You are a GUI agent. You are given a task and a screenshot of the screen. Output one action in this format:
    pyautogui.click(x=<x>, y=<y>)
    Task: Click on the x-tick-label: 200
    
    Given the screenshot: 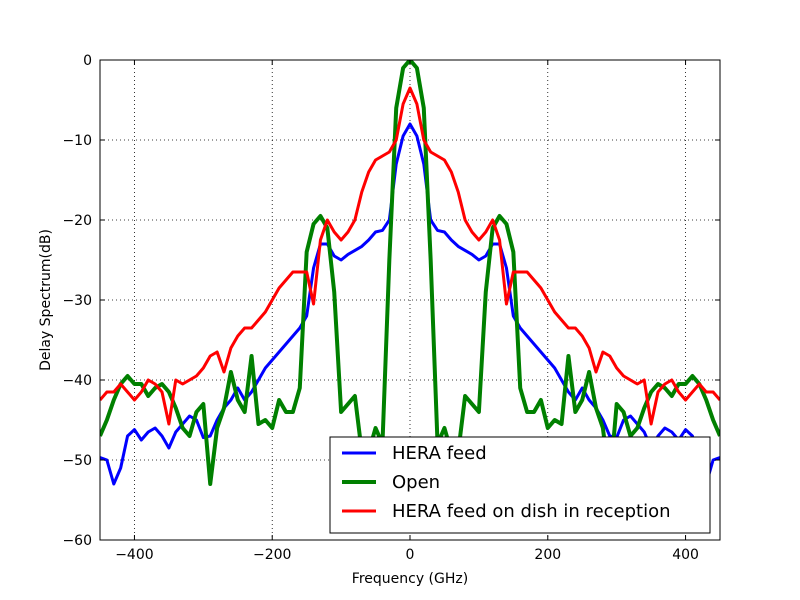 What is the action you would take?
    pyautogui.click(x=547, y=555)
    